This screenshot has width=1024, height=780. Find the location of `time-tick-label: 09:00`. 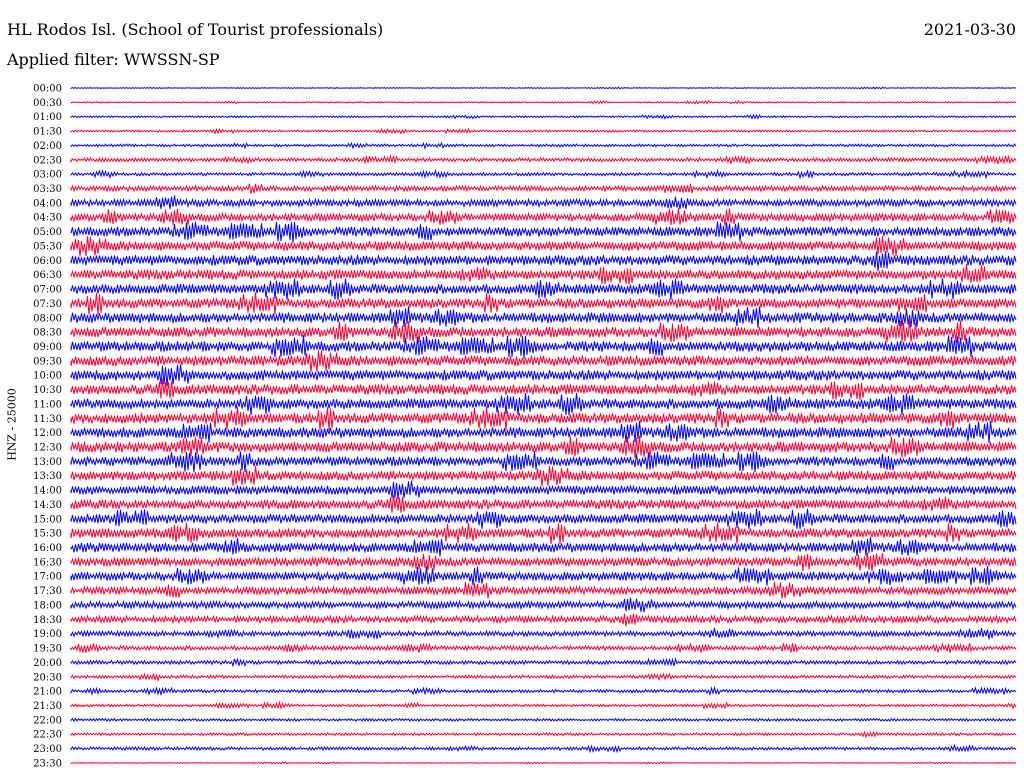

time-tick-label: 09:00 is located at coordinates (47, 347).